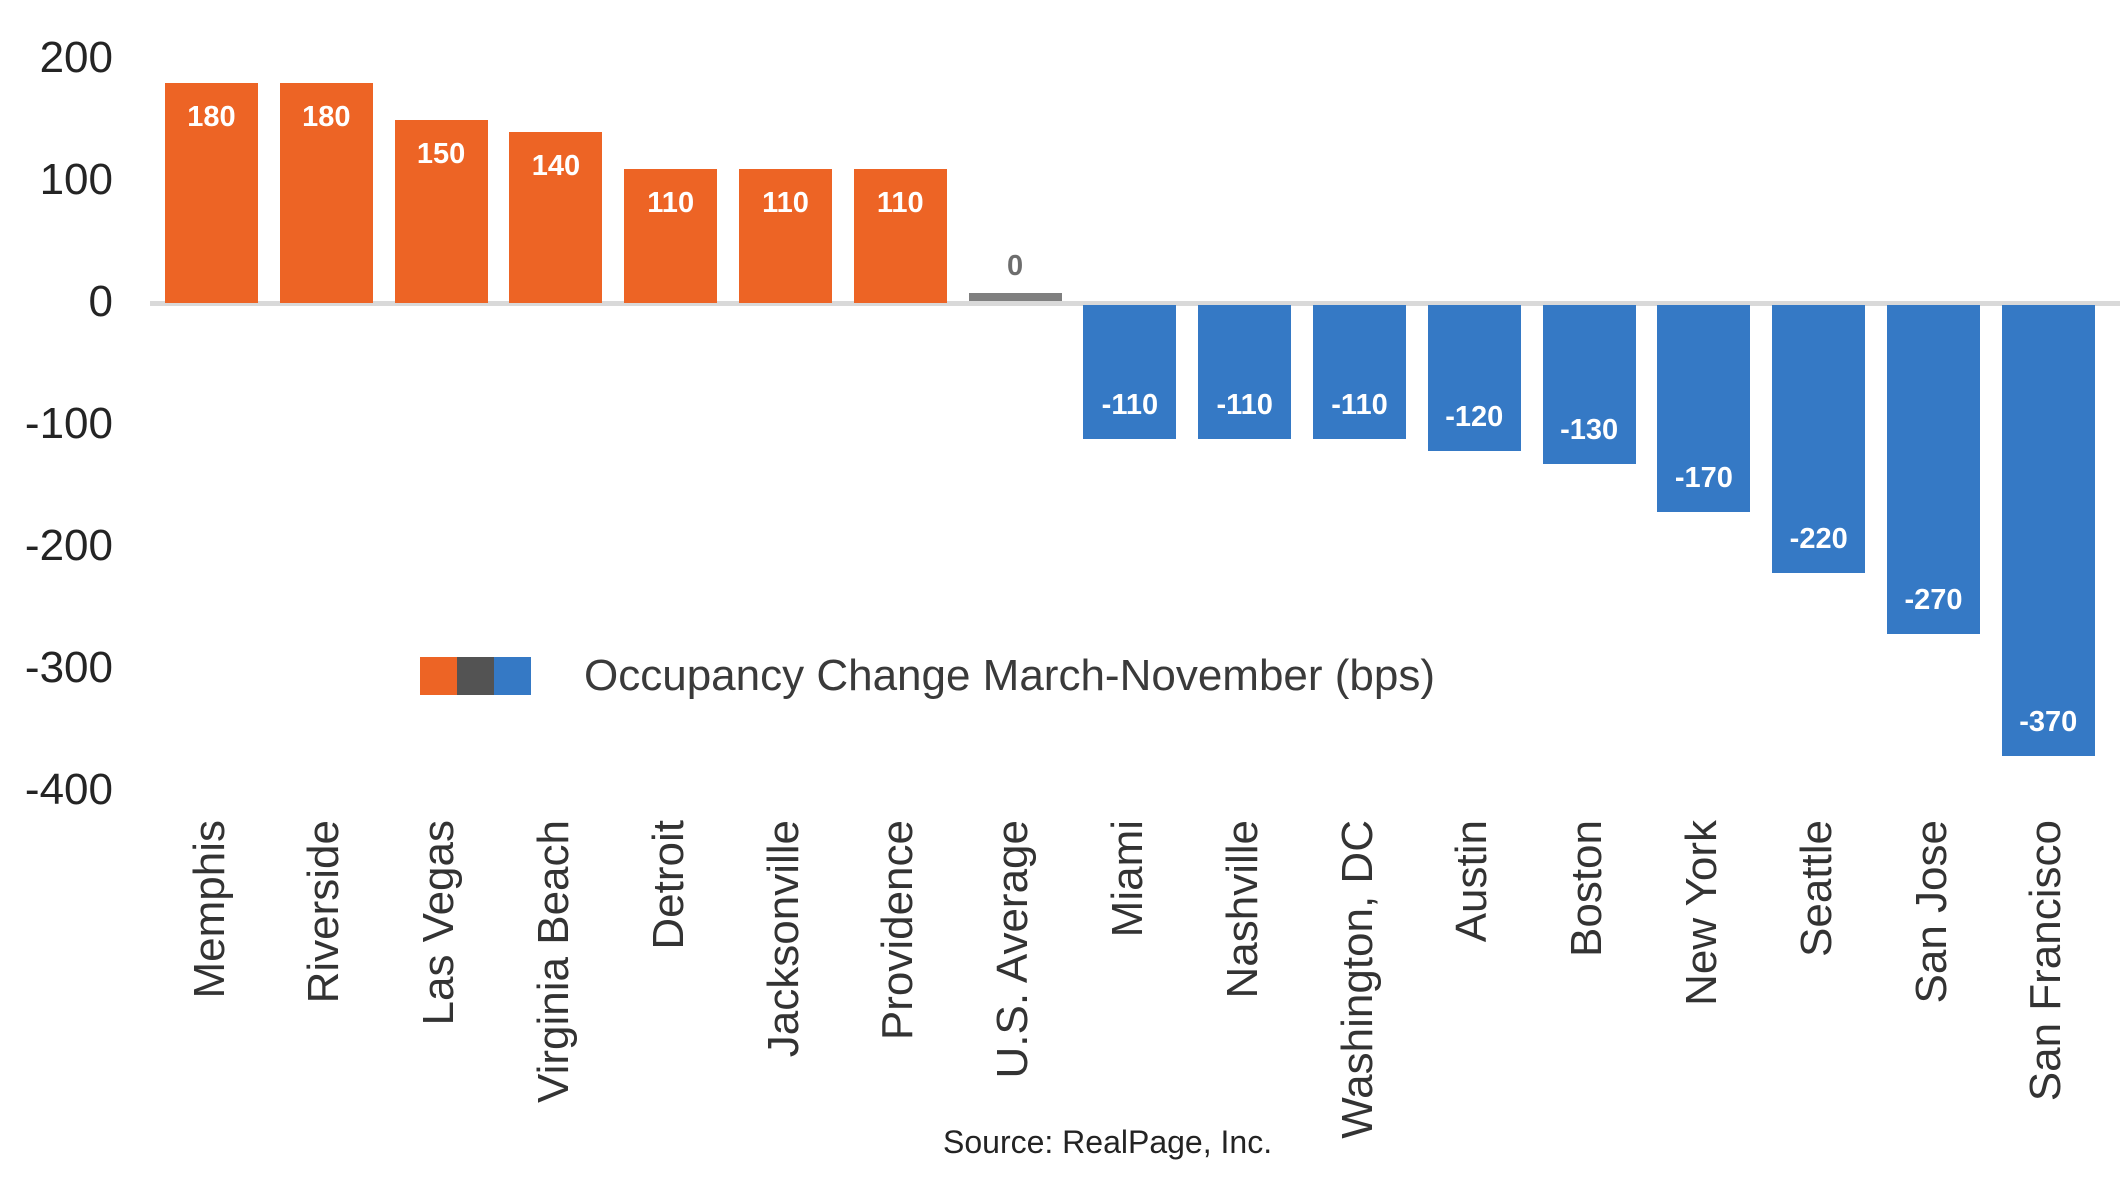 The image size is (2125, 1195). Describe the element at coordinates (1933, 600) in the screenshot. I see `bar-value-label: -270` at that location.